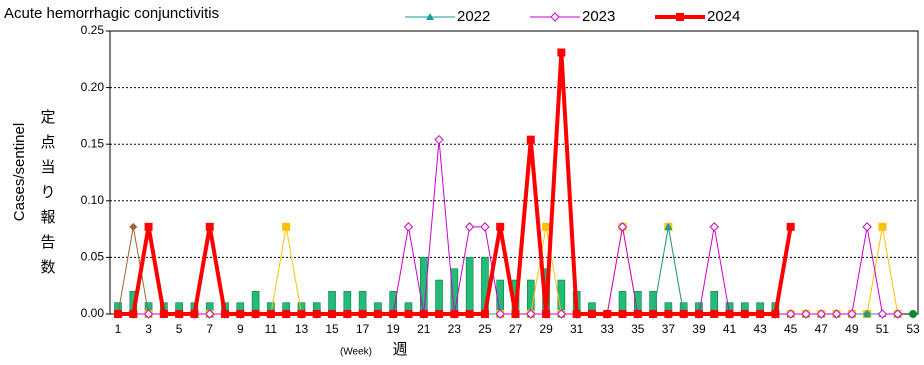  Describe the element at coordinates (19, 172) in the screenshot. I see `y-axis-label: Cases/sentinel` at that location.